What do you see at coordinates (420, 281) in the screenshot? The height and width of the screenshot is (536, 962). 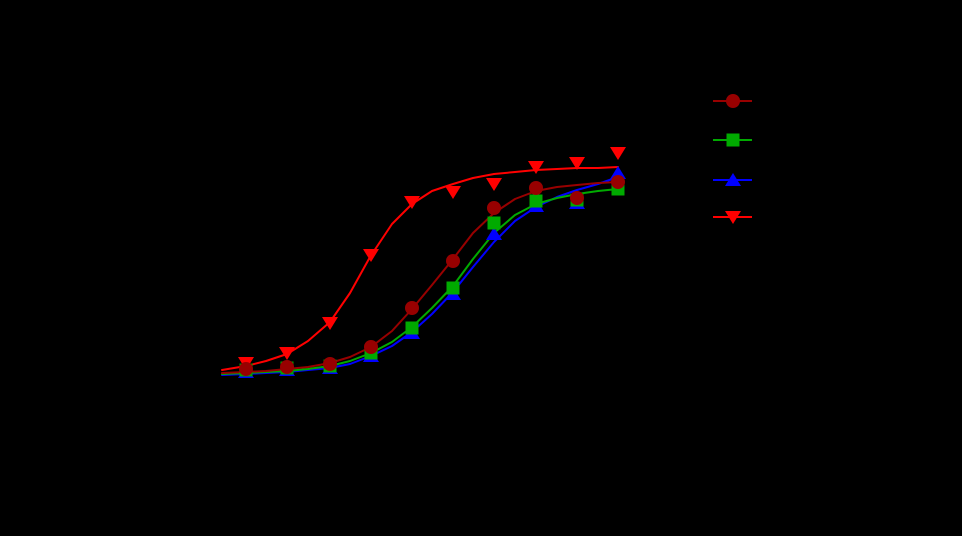 I see `green-squares-fit-curve` at bounding box center [420, 281].